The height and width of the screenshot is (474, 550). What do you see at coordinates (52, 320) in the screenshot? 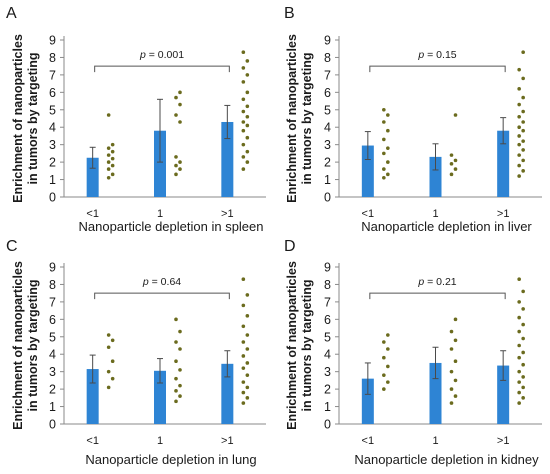
I see `y-tick-label: 6` at bounding box center [52, 320].